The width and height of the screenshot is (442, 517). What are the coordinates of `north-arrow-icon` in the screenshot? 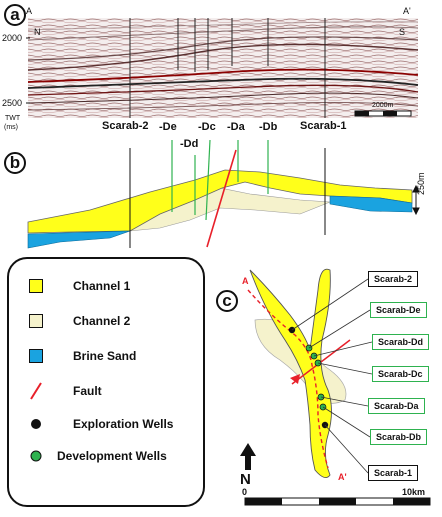 It's located at (248, 456).